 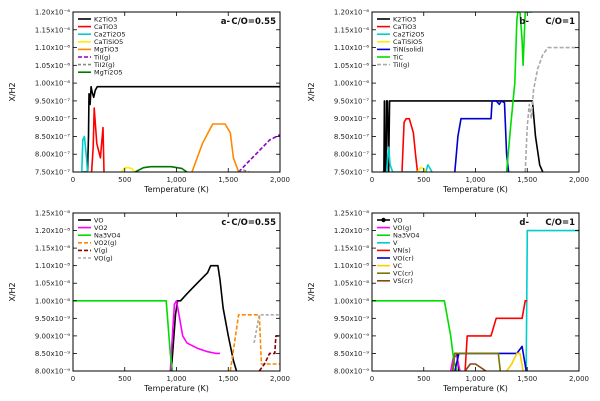 I want to click on y-tick-label: 9.00x10⁻⁹, so click(x=351, y=336).